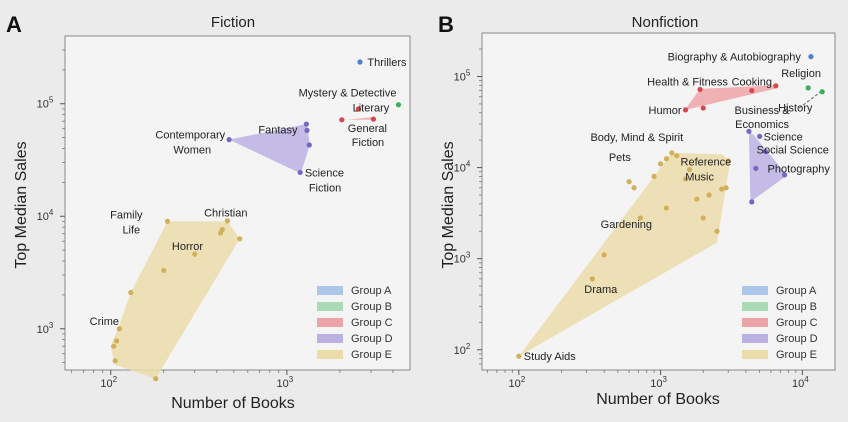  Describe the element at coordinates (372, 323) in the screenshot. I see `legend-label: Group C` at that location.